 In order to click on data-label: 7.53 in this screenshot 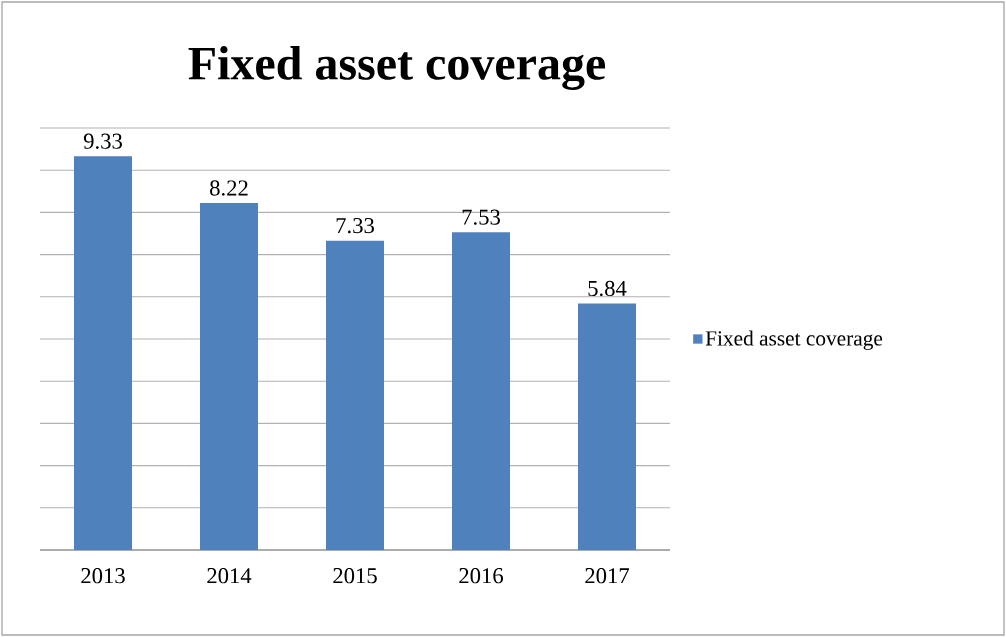, I will do `click(481, 217)`.